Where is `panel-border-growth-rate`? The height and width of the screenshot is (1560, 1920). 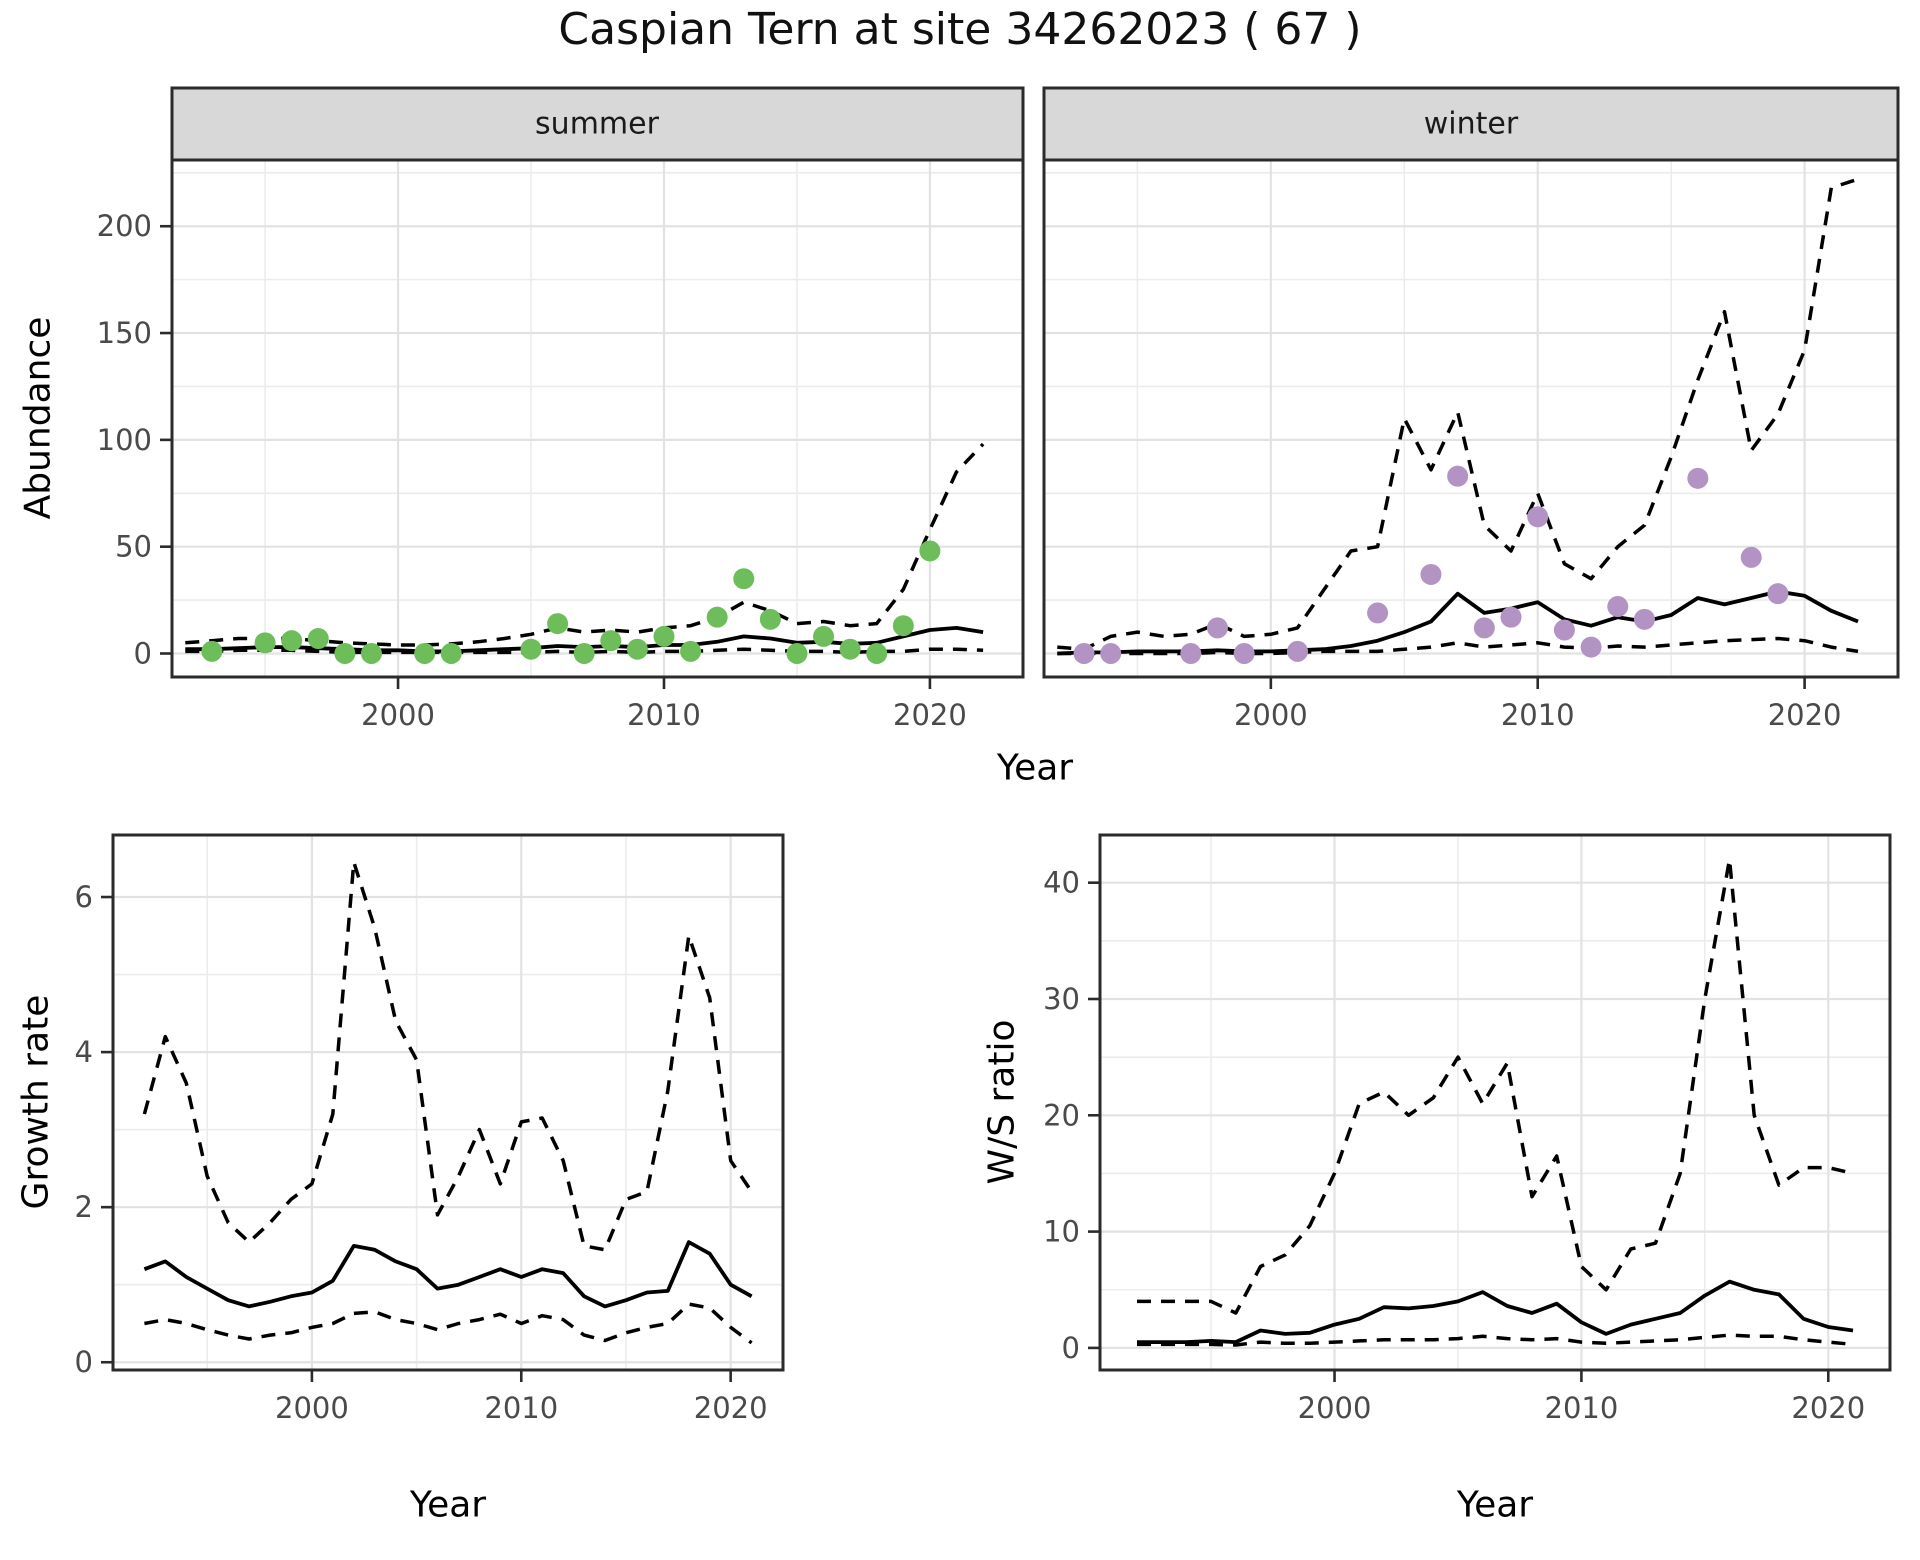 panel-border-growth-rate is located at coordinates (448, 1102).